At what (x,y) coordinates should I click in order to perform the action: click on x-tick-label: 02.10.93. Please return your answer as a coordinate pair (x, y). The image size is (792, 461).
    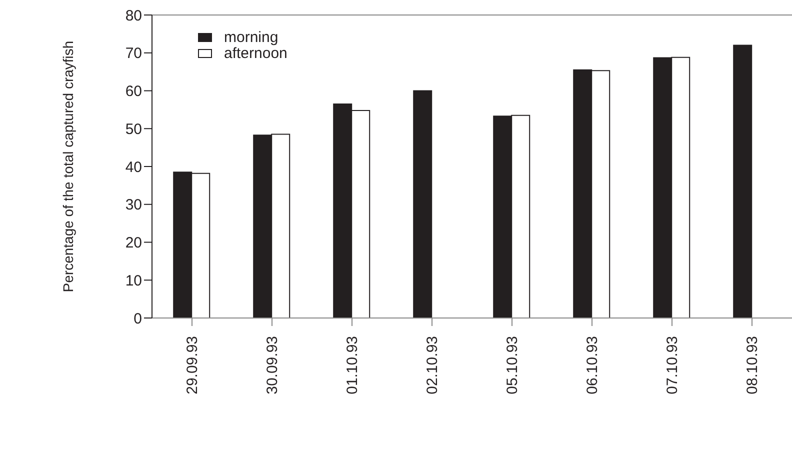
    Looking at the image, I should click on (432, 365).